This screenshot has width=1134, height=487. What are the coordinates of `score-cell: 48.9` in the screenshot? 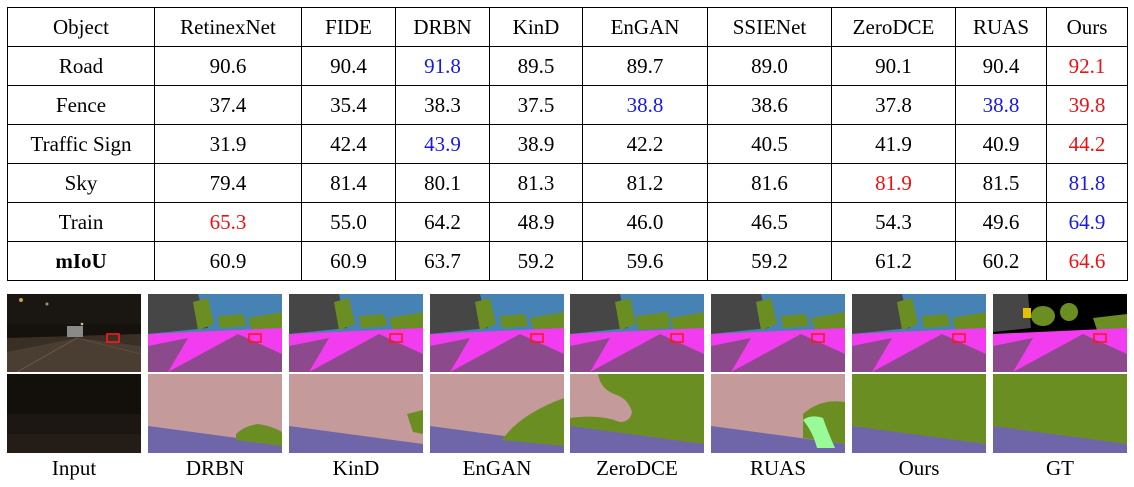 It's located at (536, 222).